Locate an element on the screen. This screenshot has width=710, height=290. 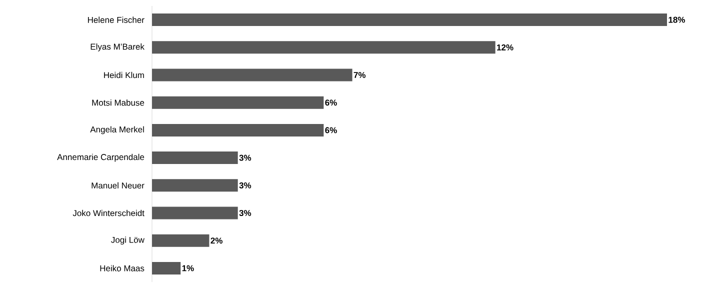
data-label: 1% is located at coordinates (188, 268).